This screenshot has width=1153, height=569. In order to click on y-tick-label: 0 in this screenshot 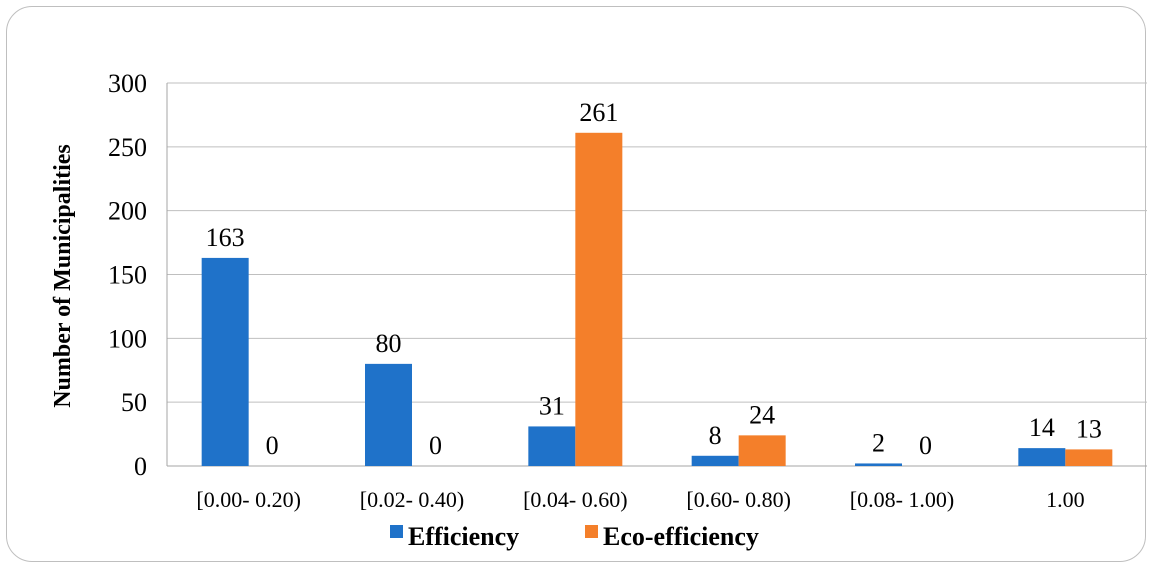, I will do `click(140, 466)`.